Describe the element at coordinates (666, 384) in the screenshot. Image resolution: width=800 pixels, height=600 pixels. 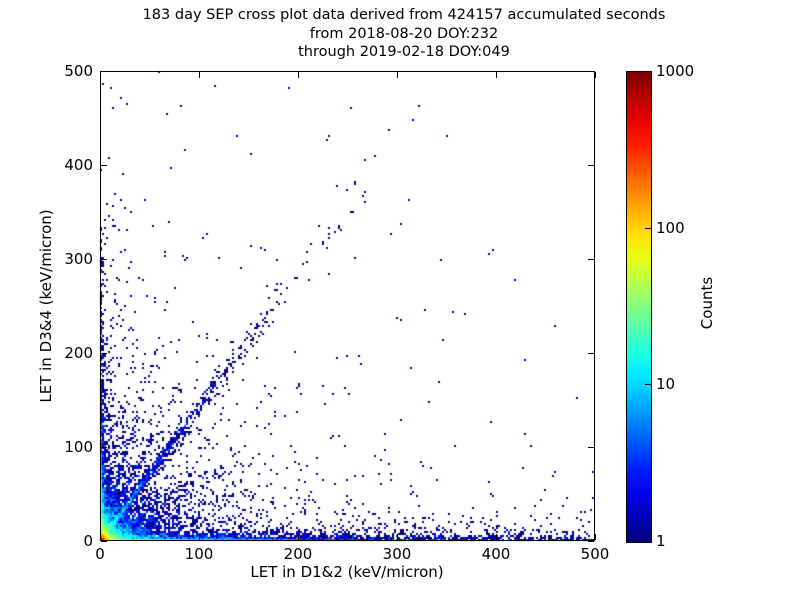
I see `colorbar-tick-label: 10` at that location.